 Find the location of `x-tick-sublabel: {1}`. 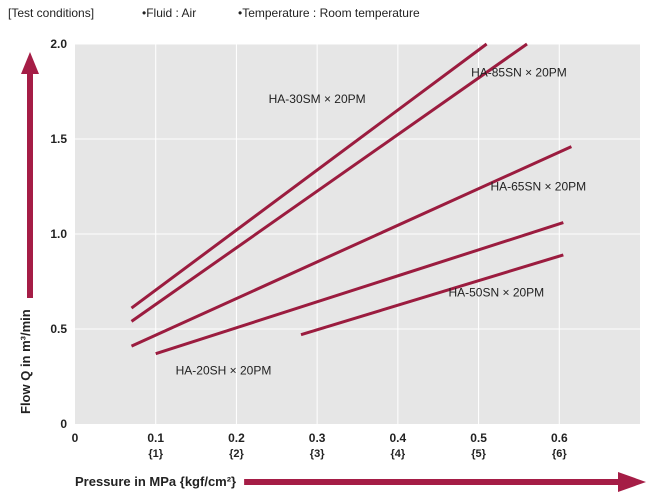

x-tick-sublabel: {1} is located at coordinates (155, 454).